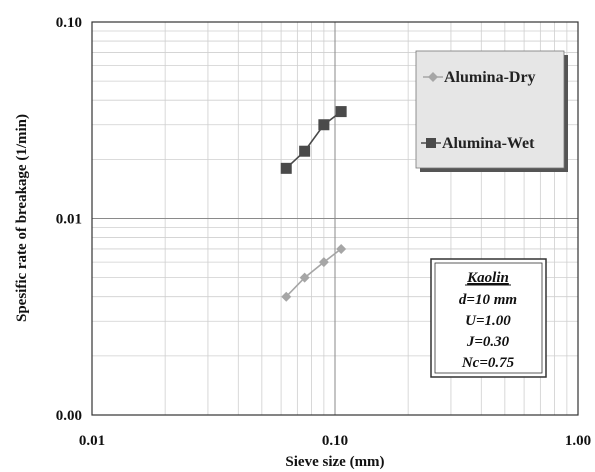 This screenshot has width=595, height=472. Describe the element at coordinates (313, 273) in the screenshot. I see `series-line-alumina-dry` at that location.